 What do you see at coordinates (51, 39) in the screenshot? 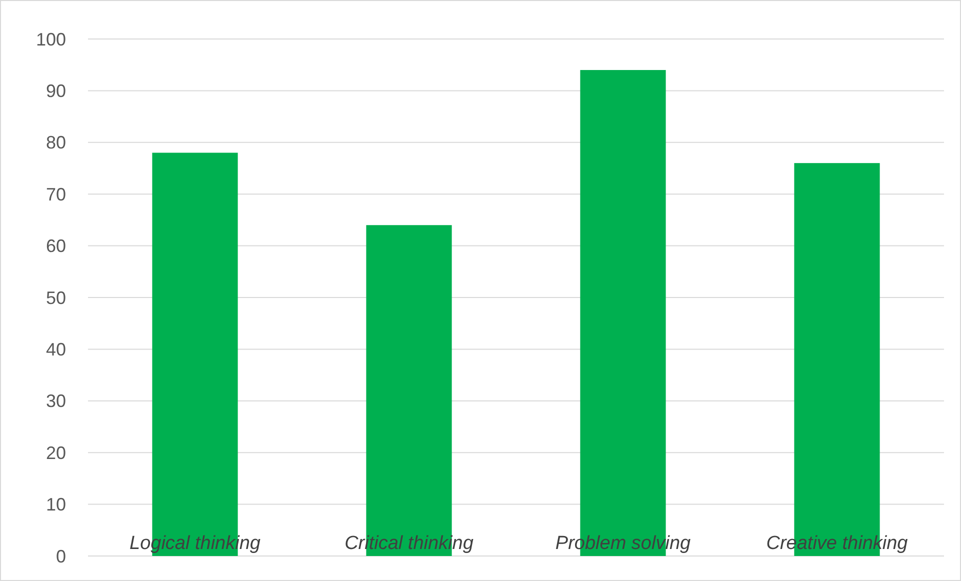
I see `y-tick-label: 100` at bounding box center [51, 39].